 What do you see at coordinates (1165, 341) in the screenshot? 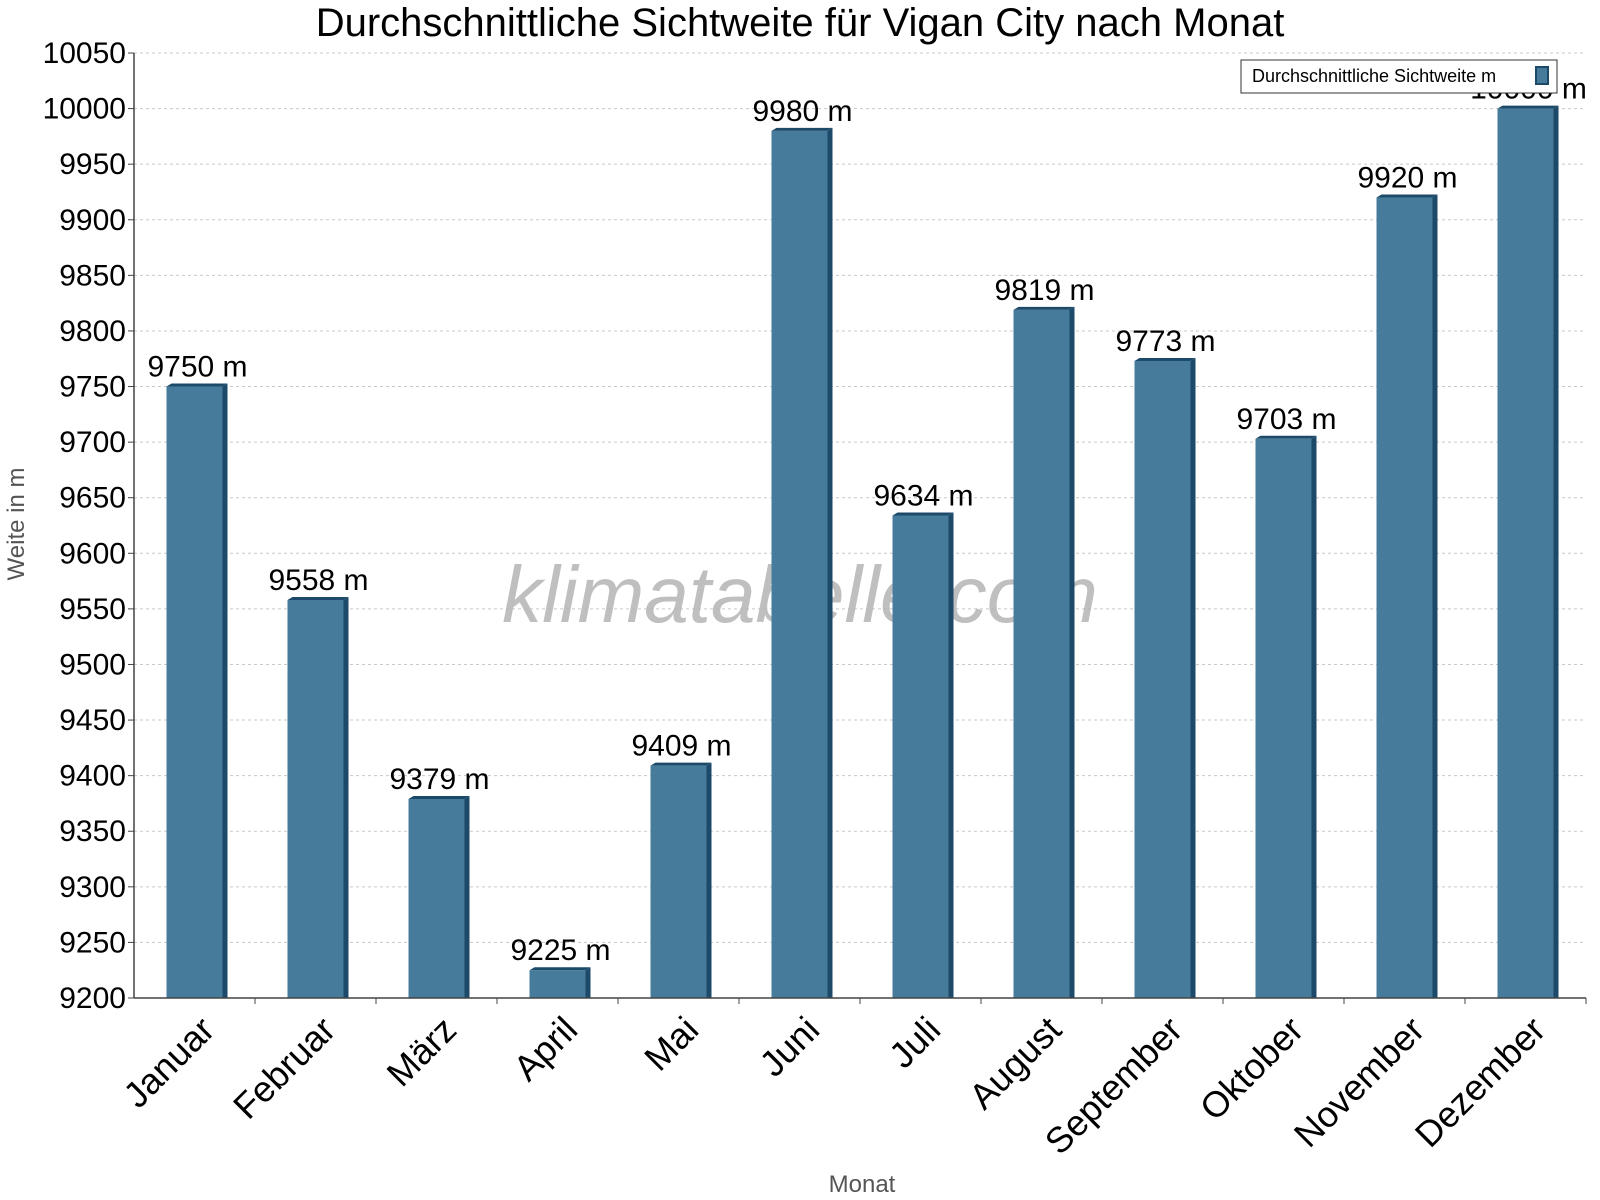
I see `data-label: 9773 m` at bounding box center [1165, 341].